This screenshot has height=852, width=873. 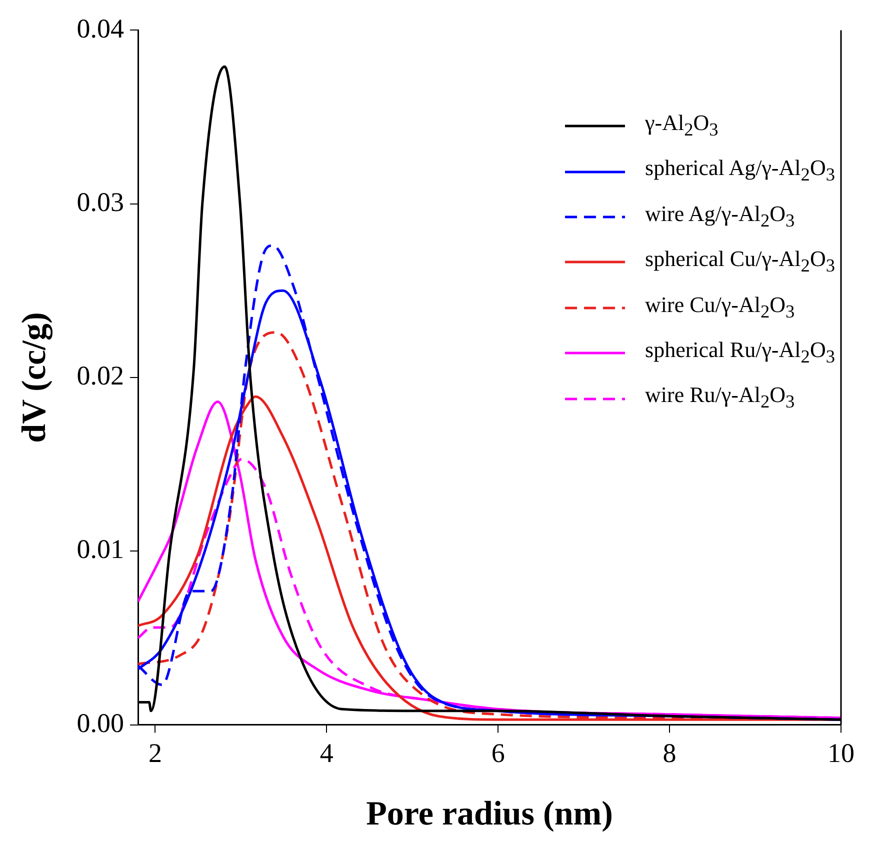 What do you see at coordinates (498, 753) in the screenshot?
I see `x-tick-label: 6` at bounding box center [498, 753].